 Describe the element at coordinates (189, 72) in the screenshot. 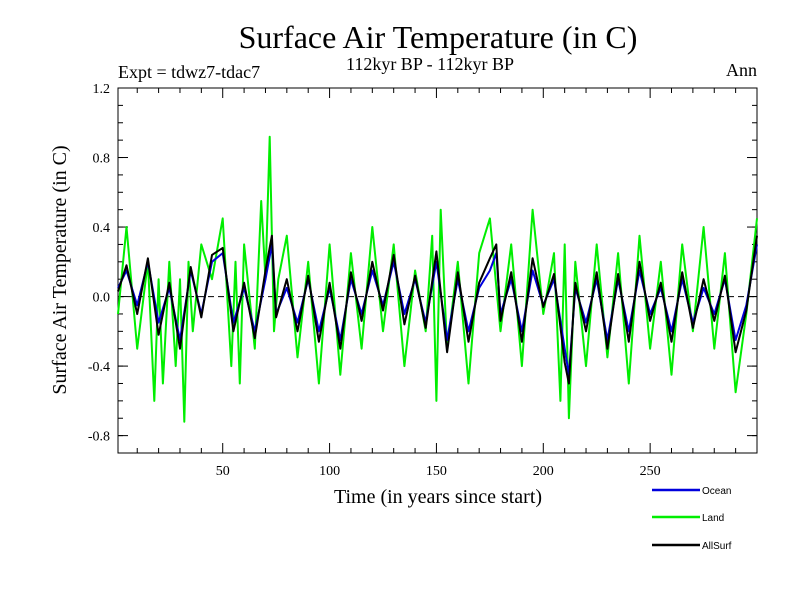

I see `experiment-label: Expt = tdwz7-tdac7` at that location.